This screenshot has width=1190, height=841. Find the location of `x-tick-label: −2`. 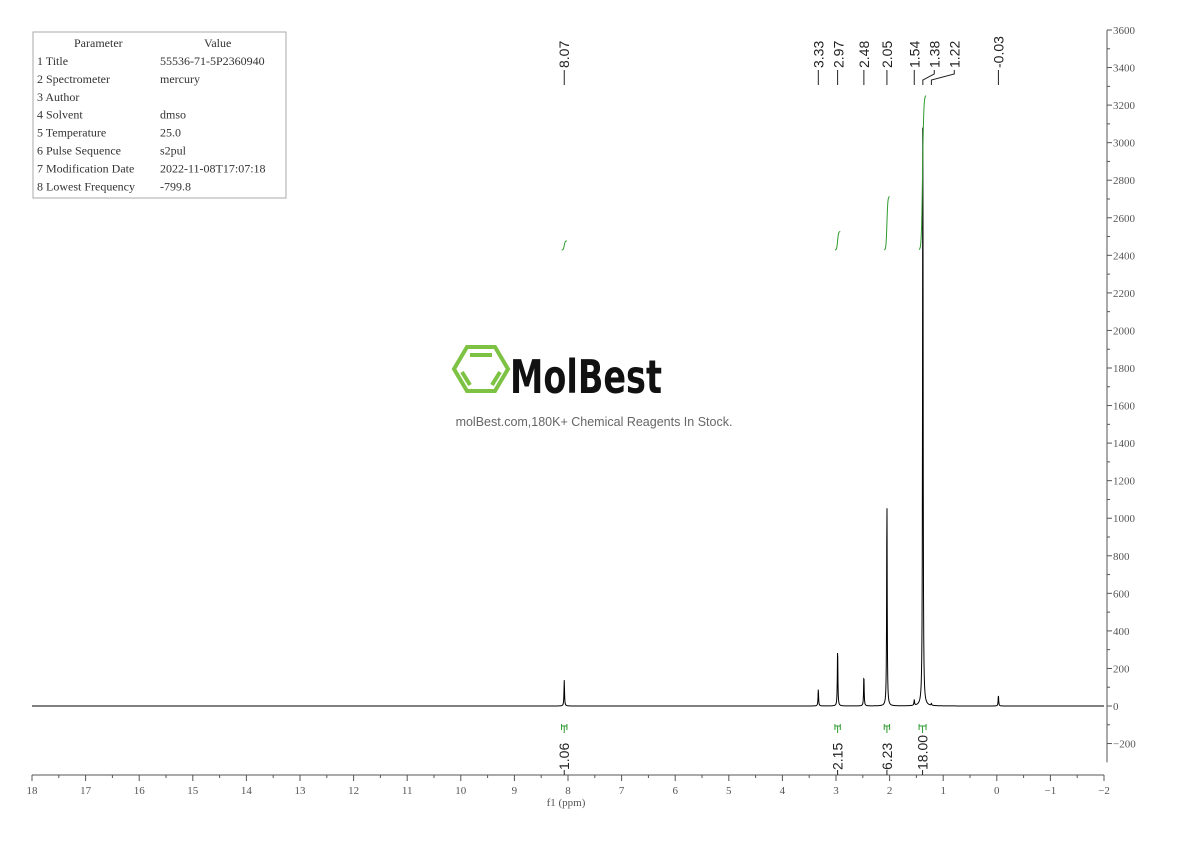

x-tick-label: −2 is located at coordinates (1104, 791).